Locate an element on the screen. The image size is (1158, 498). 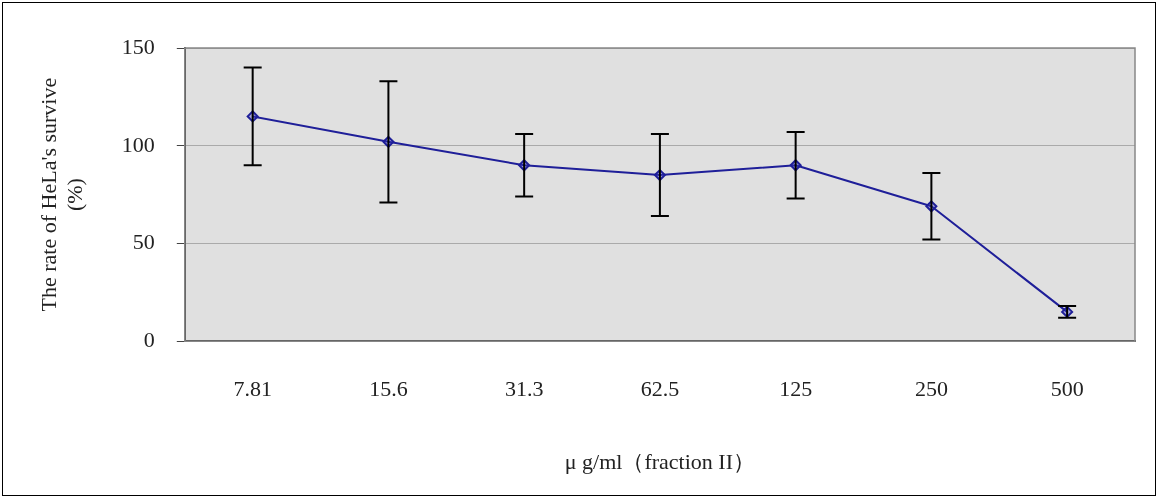
x-axis-title: μ g/ml（fraction II） is located at coordinates (659, 461).